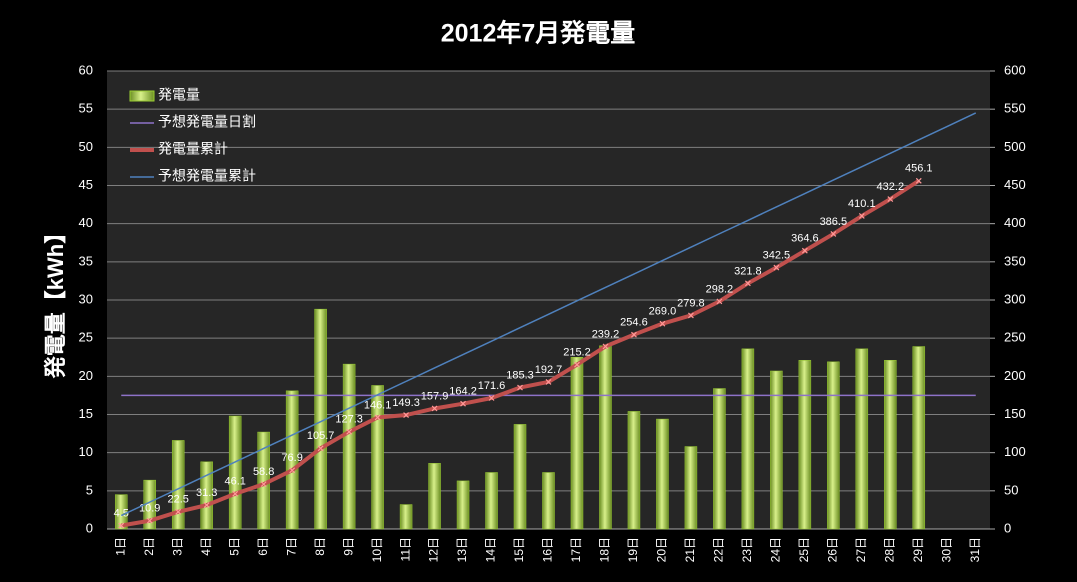 The image size is (1077, 582). I want to click on x-tick-label: 4日, so click(206, 546).